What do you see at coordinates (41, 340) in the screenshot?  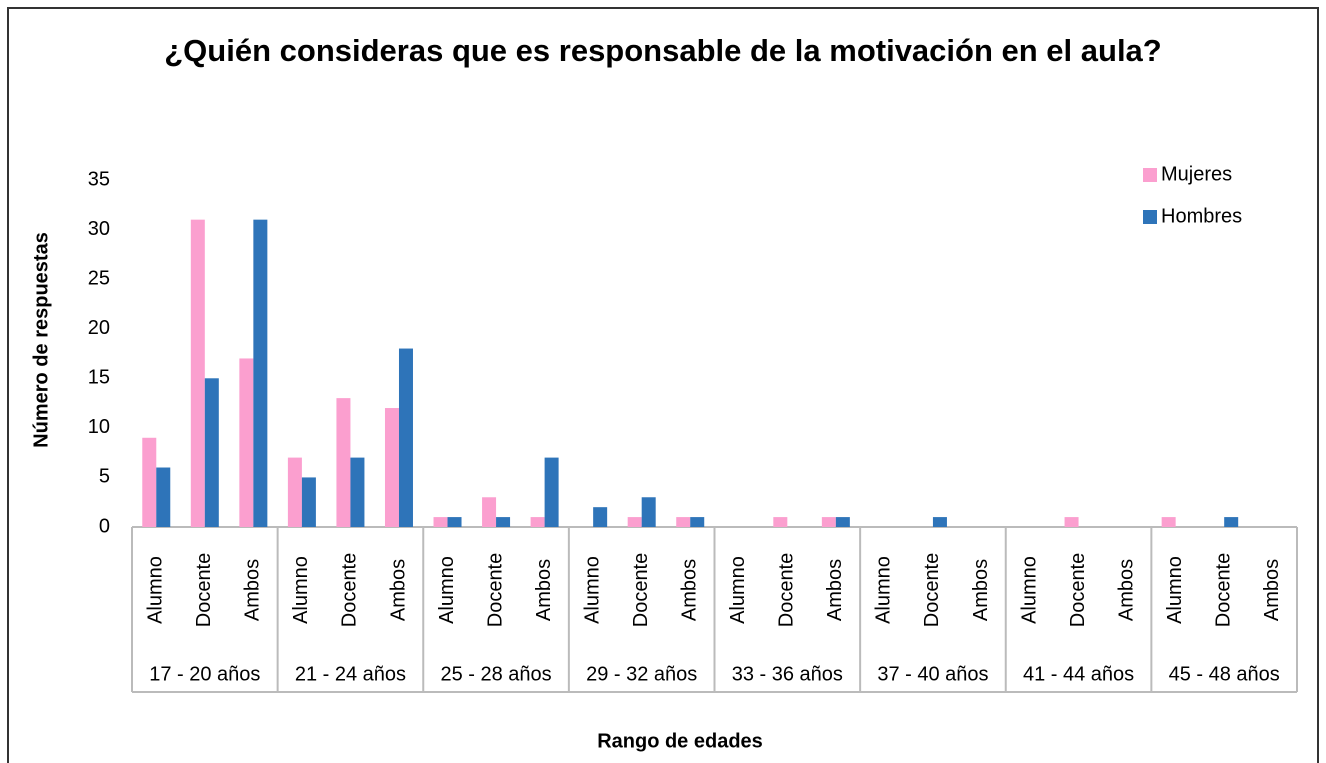 I see `y-axis-label: Número de respuestas` at bounding box center [41, 340].